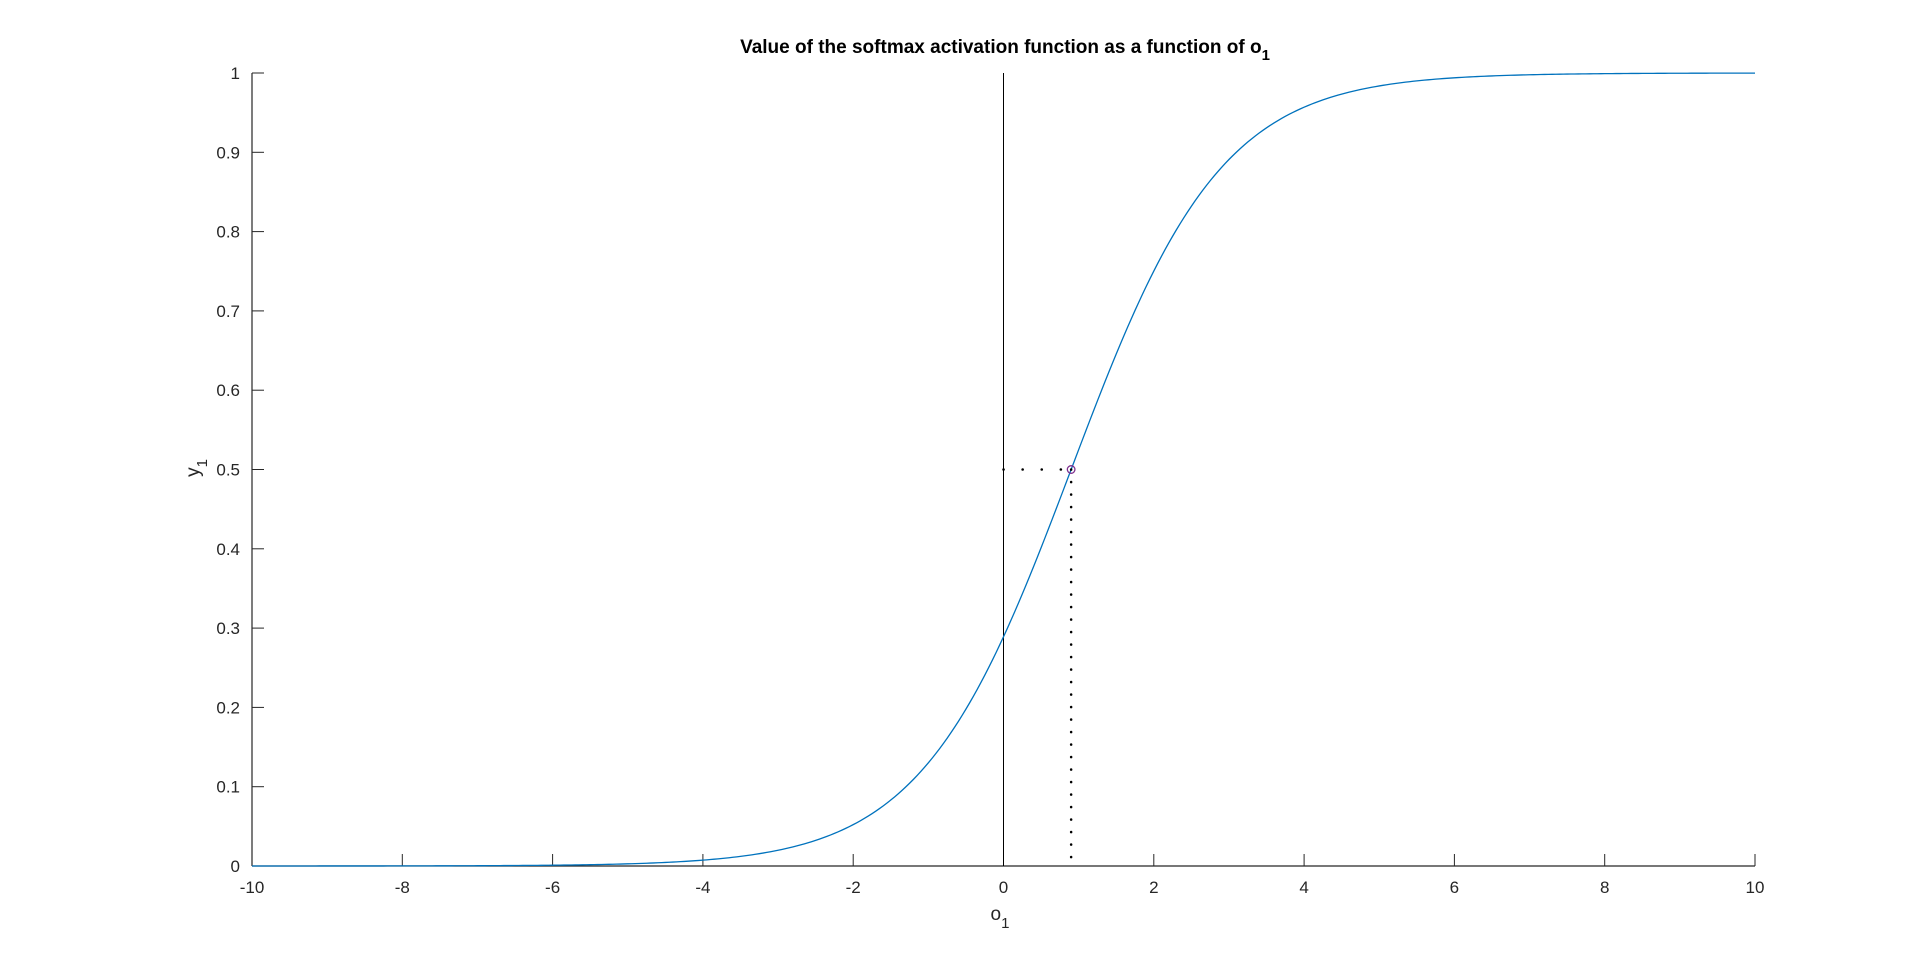 This screenshot has width=1920, height=963. I want to click on y-tick-label: 1, so click(235, 73).